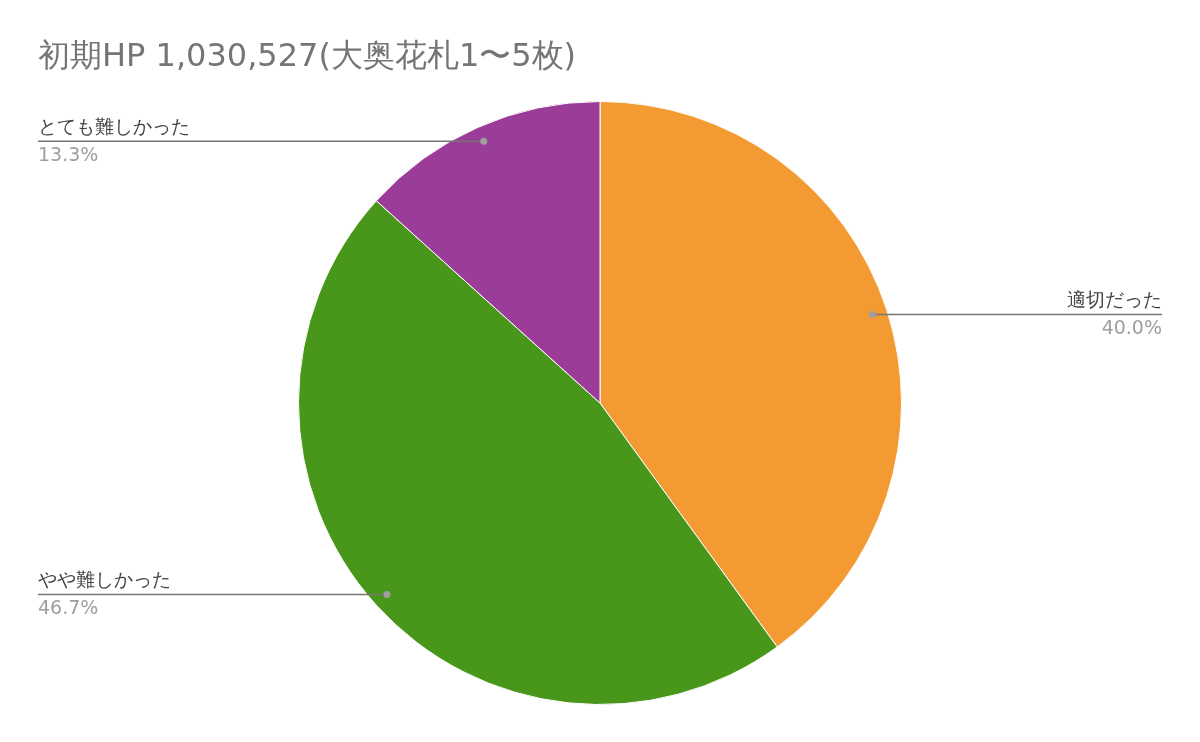 The width and height of the screenshot is (1200, 742). I want to click on data-label: 40.0%, so click(1131, 326).